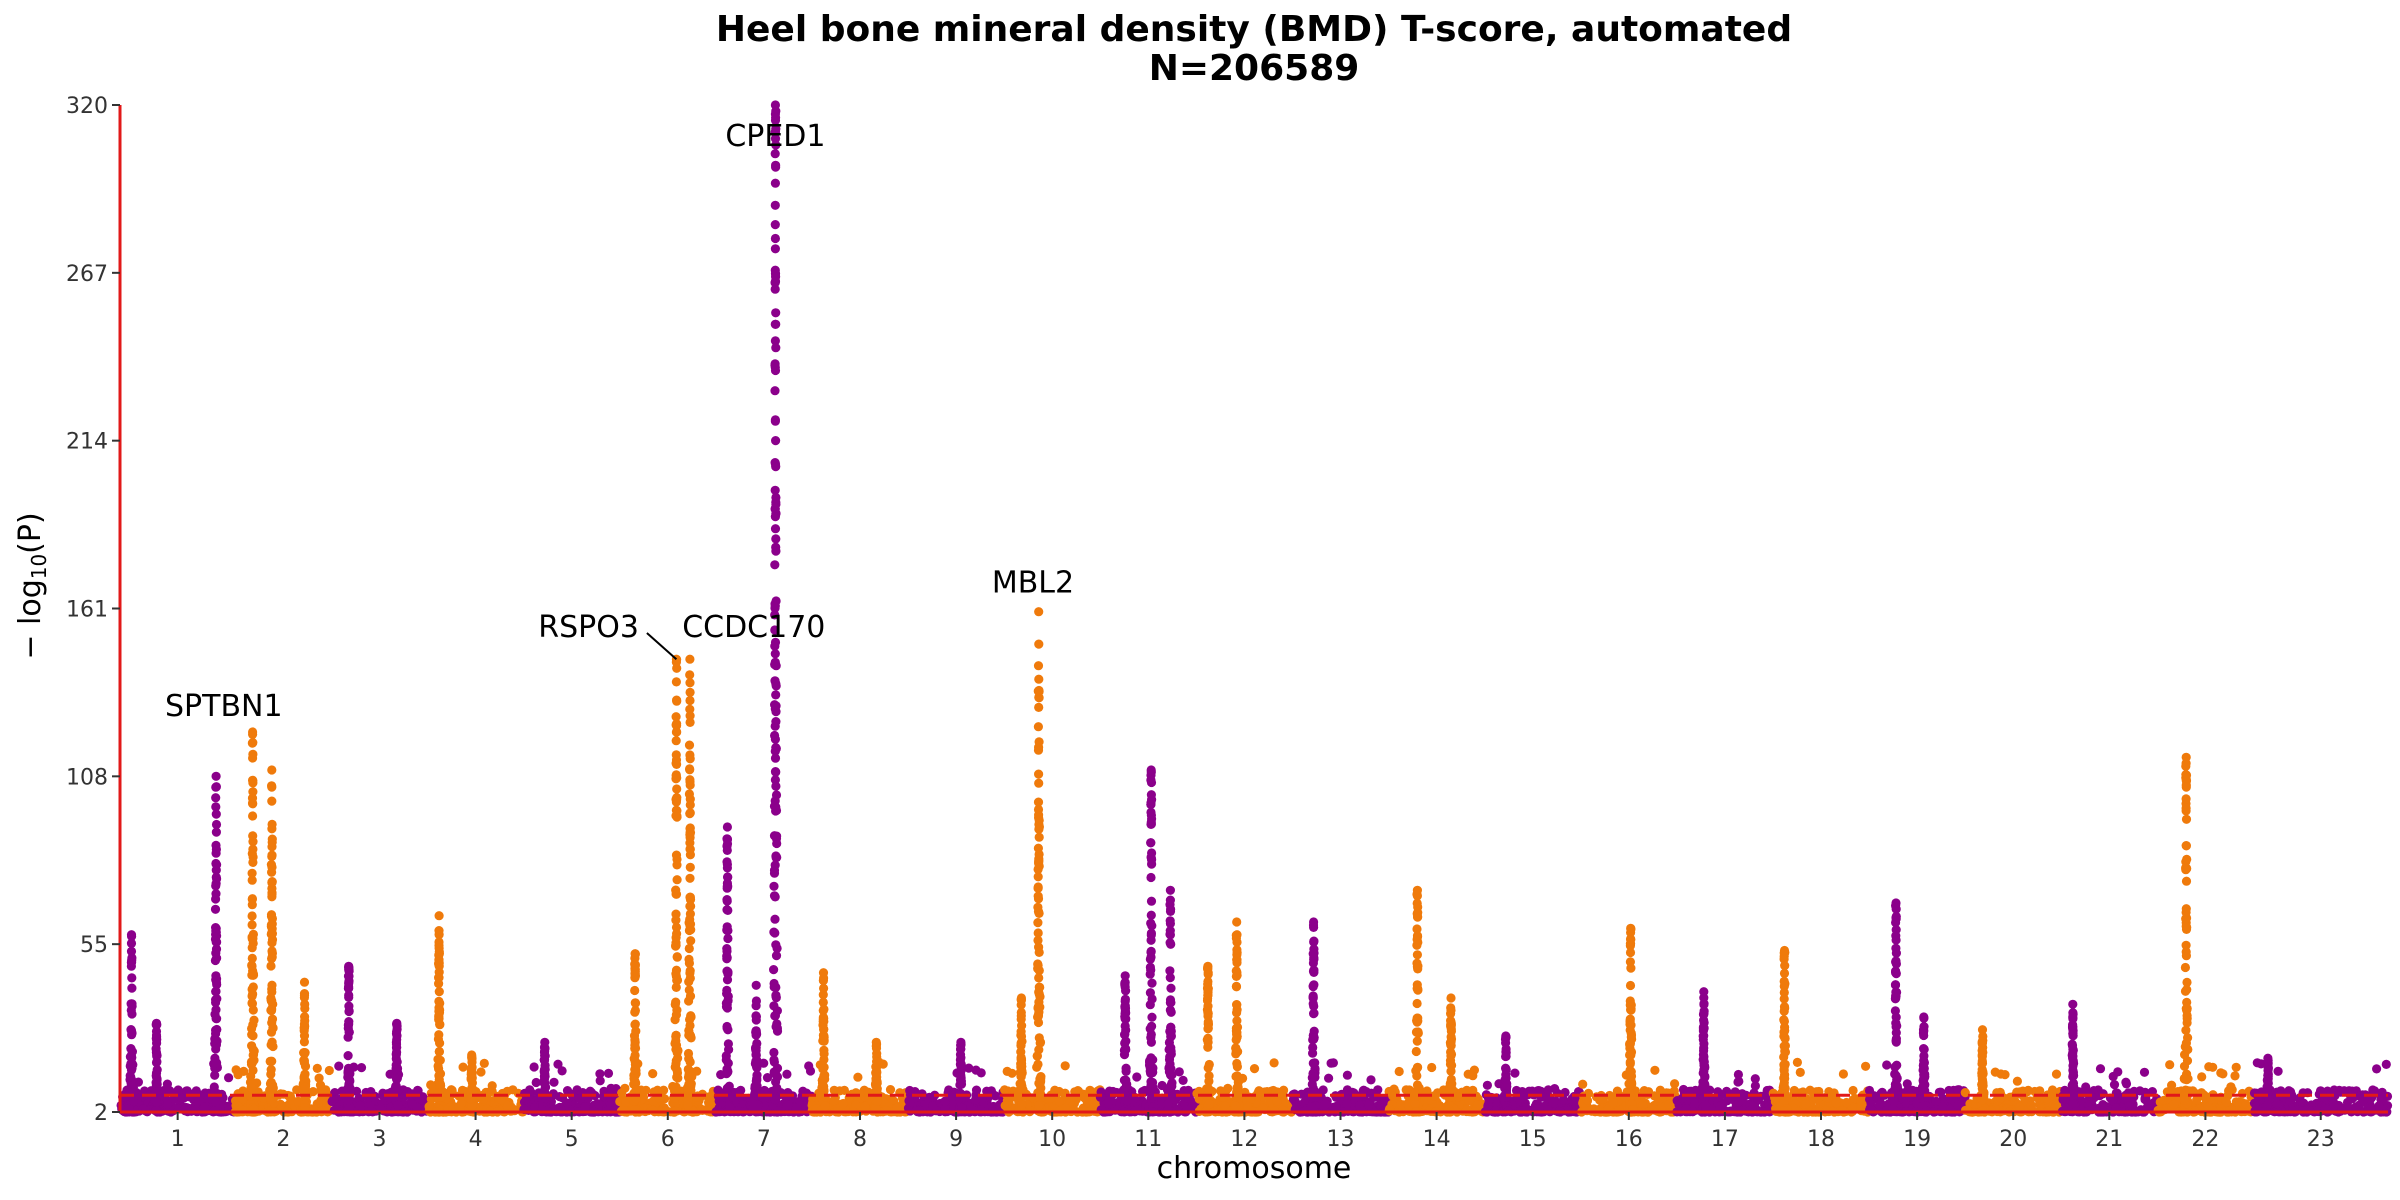  Describe the element at coordinates (1340, 1087) in the screenshot. I see `chromosome-13-points` at that location.